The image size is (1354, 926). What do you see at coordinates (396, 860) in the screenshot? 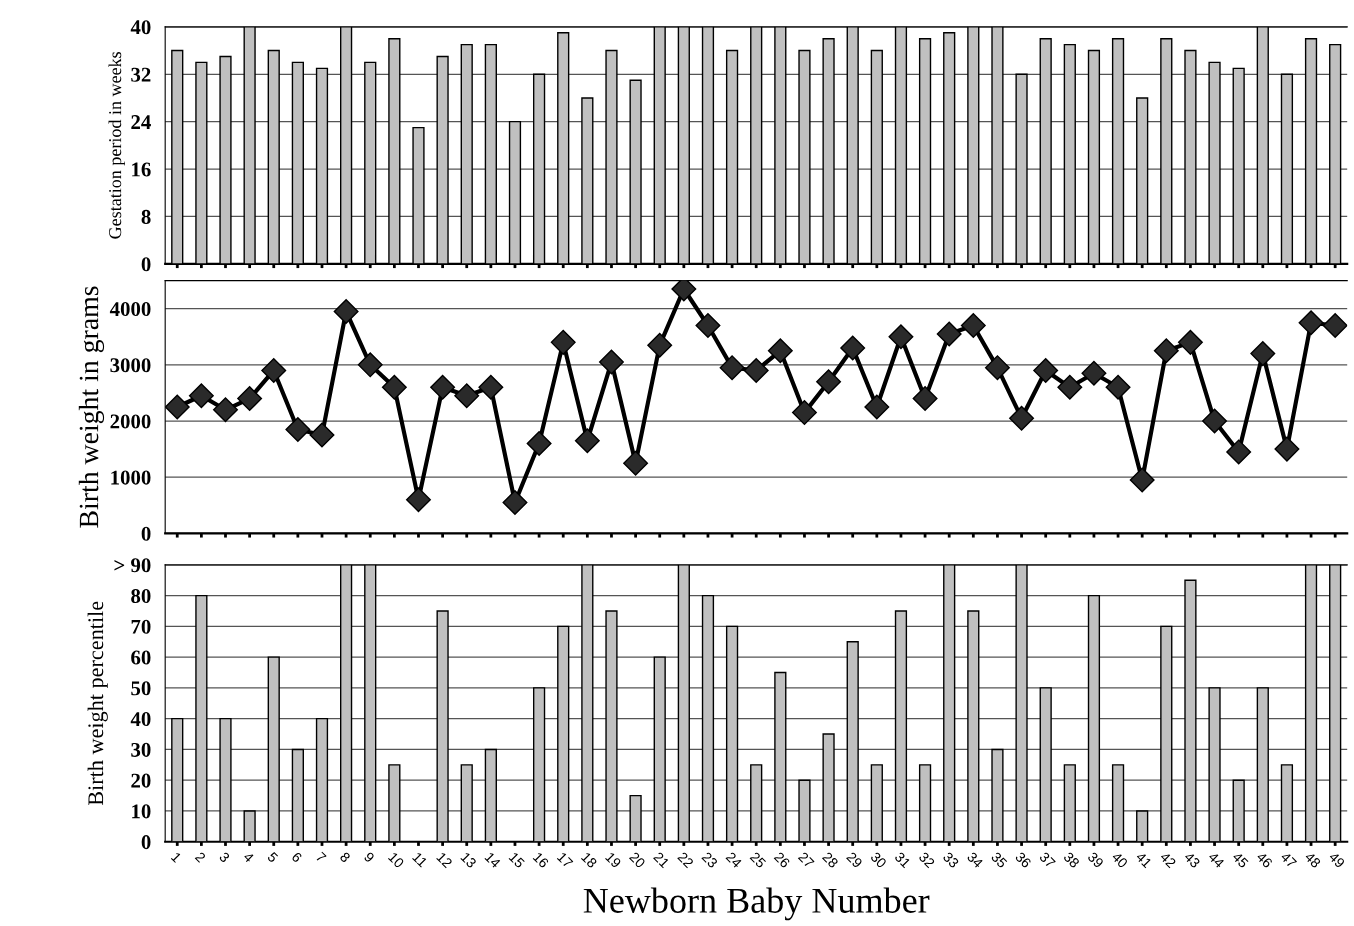
I see `x-tick-label: 10` at bounding box center [396, 860].